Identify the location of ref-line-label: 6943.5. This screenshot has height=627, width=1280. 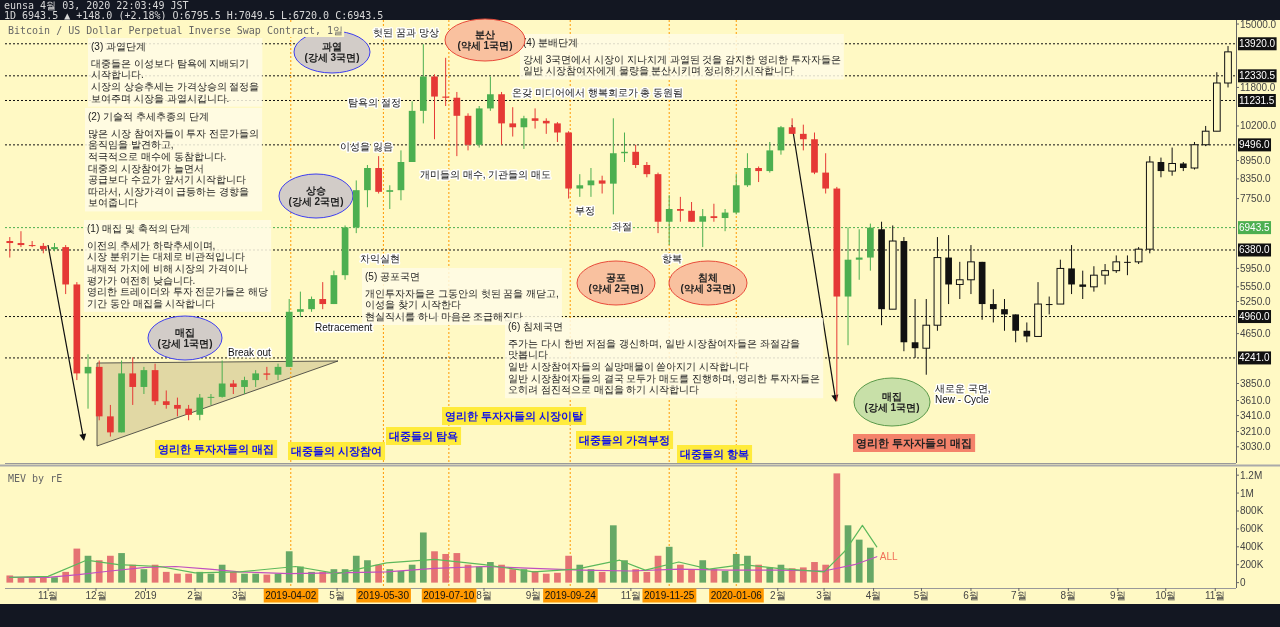
(1255, 228).